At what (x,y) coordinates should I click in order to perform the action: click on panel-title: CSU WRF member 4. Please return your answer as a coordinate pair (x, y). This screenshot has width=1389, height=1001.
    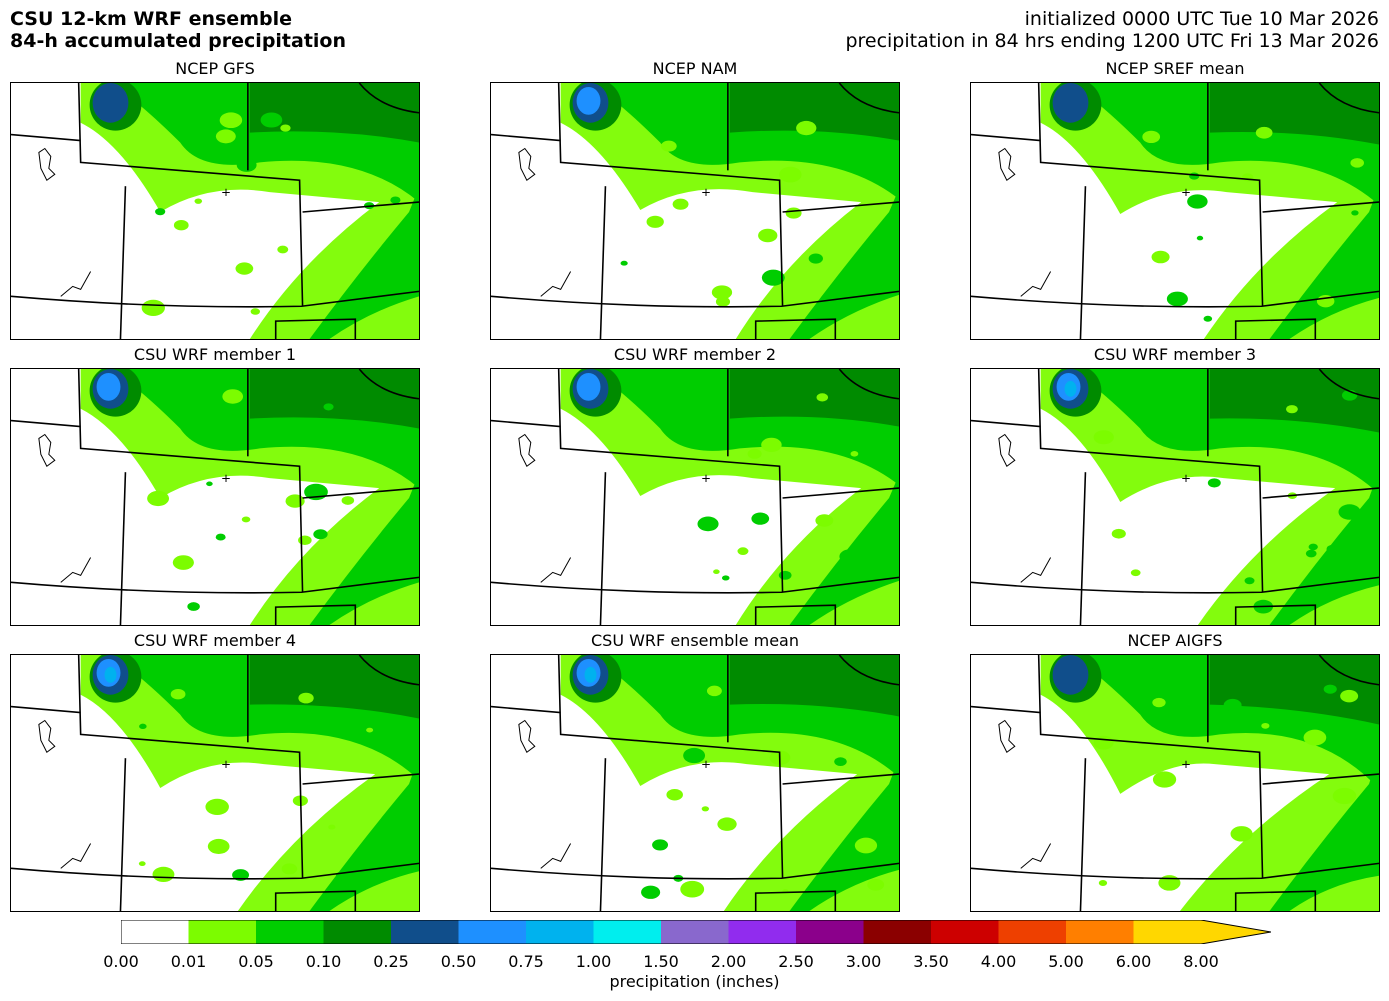
    Looking at the image, I should click on (215, 640).